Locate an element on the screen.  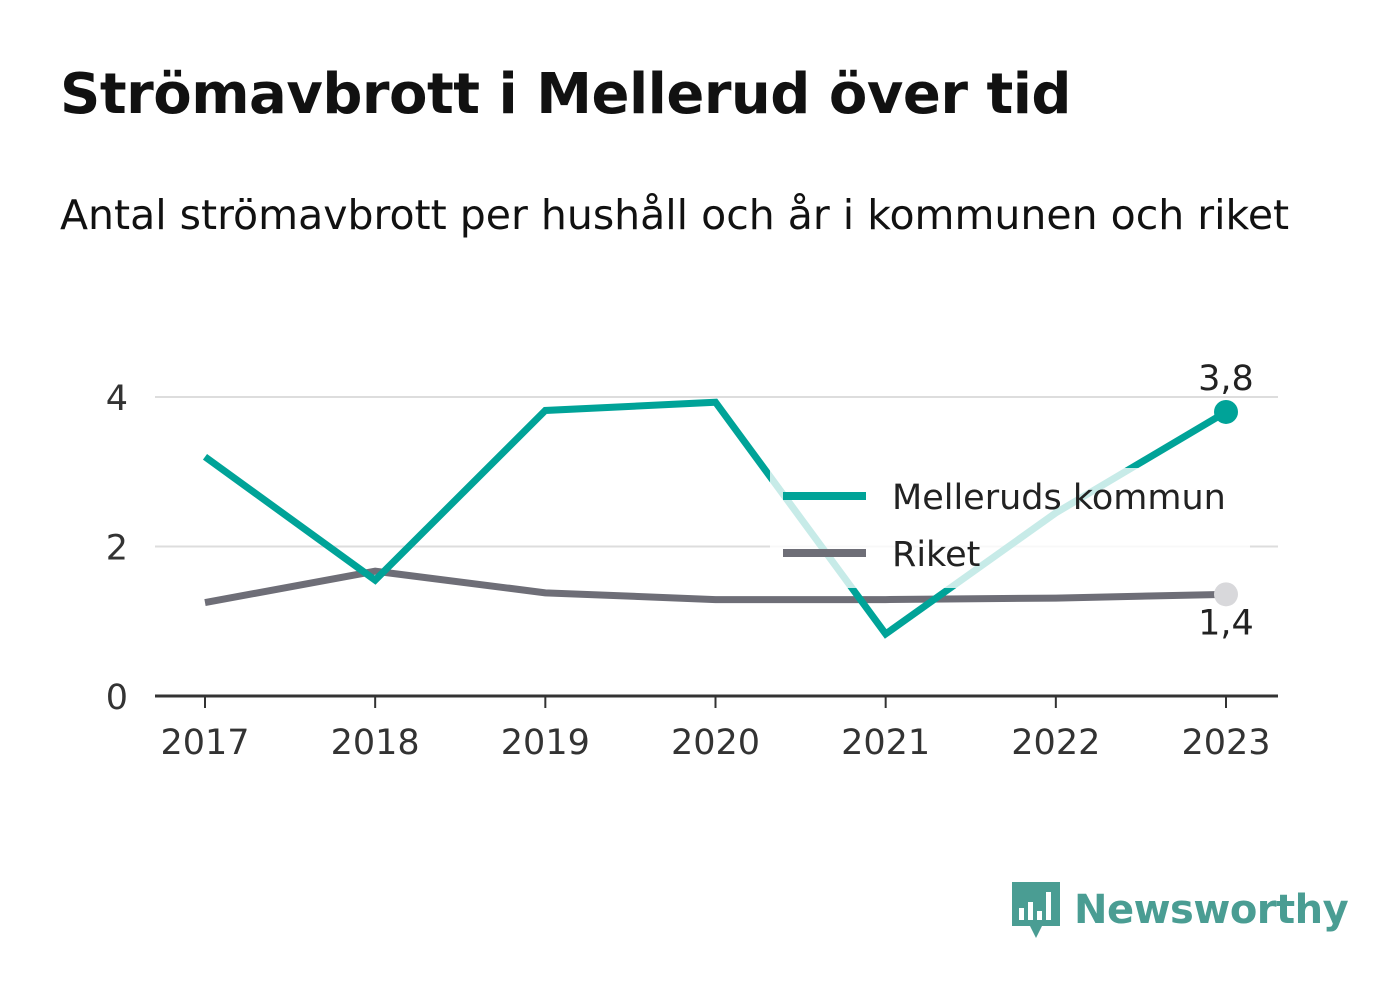
legend-label: Riket is located at coordinates (936, 555).